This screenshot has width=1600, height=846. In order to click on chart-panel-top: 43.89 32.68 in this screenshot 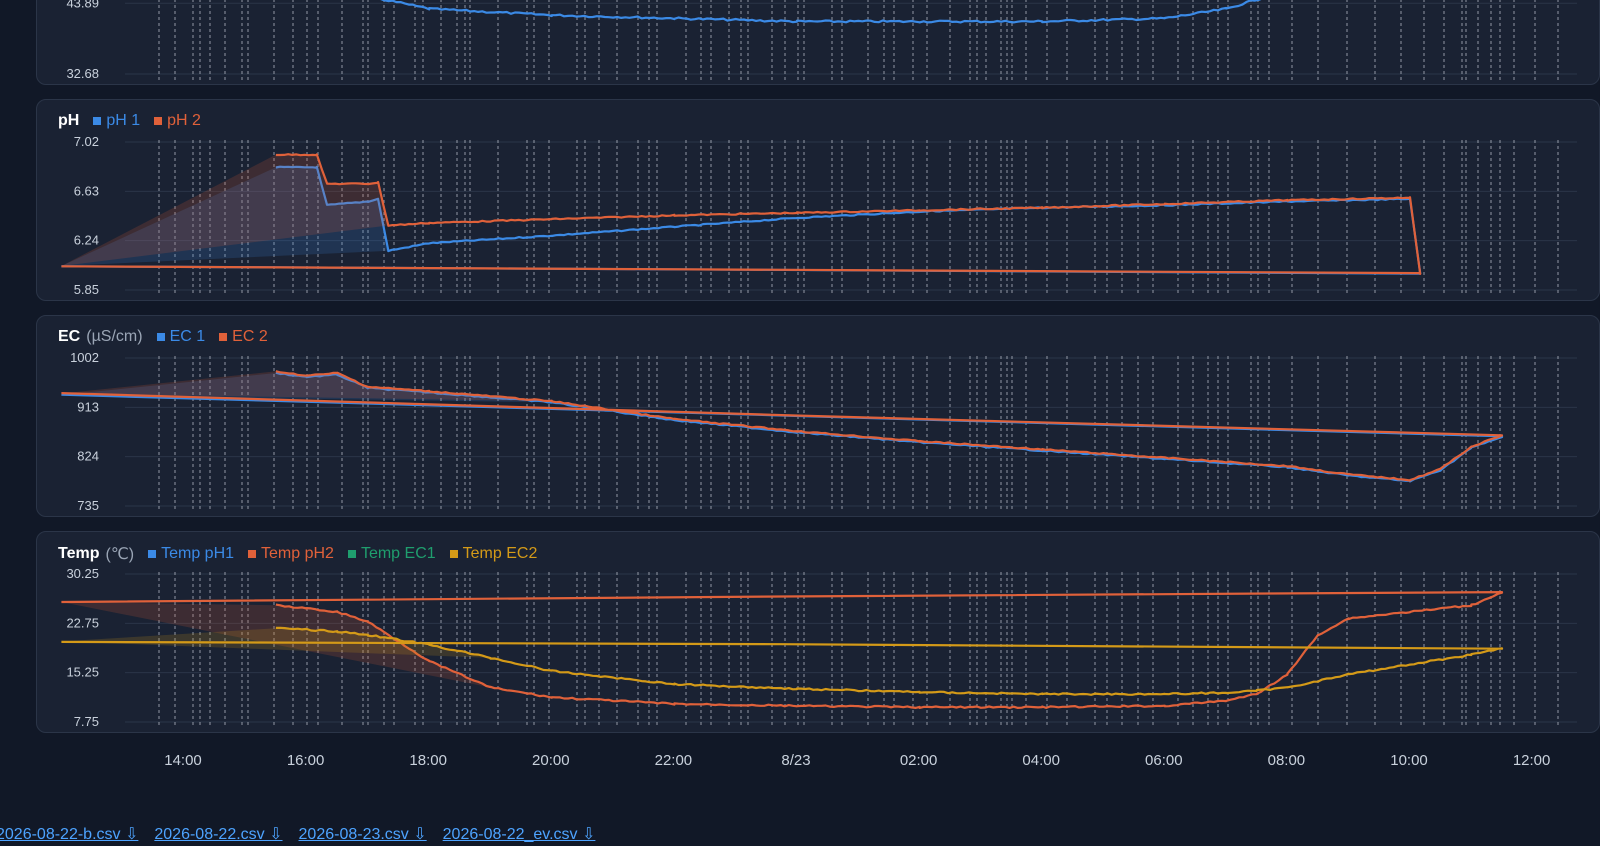, I will do `click(818, 42)`.